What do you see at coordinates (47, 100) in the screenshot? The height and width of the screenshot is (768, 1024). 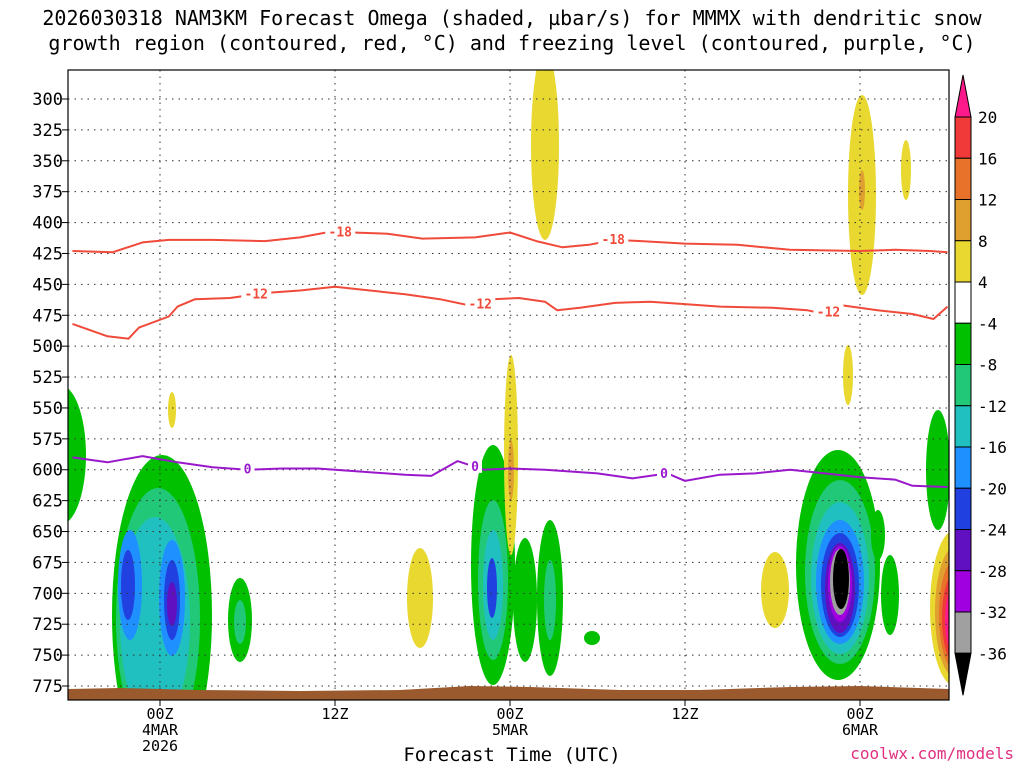 I see `y-tick-label: 300` at bounding box center [47, 100].